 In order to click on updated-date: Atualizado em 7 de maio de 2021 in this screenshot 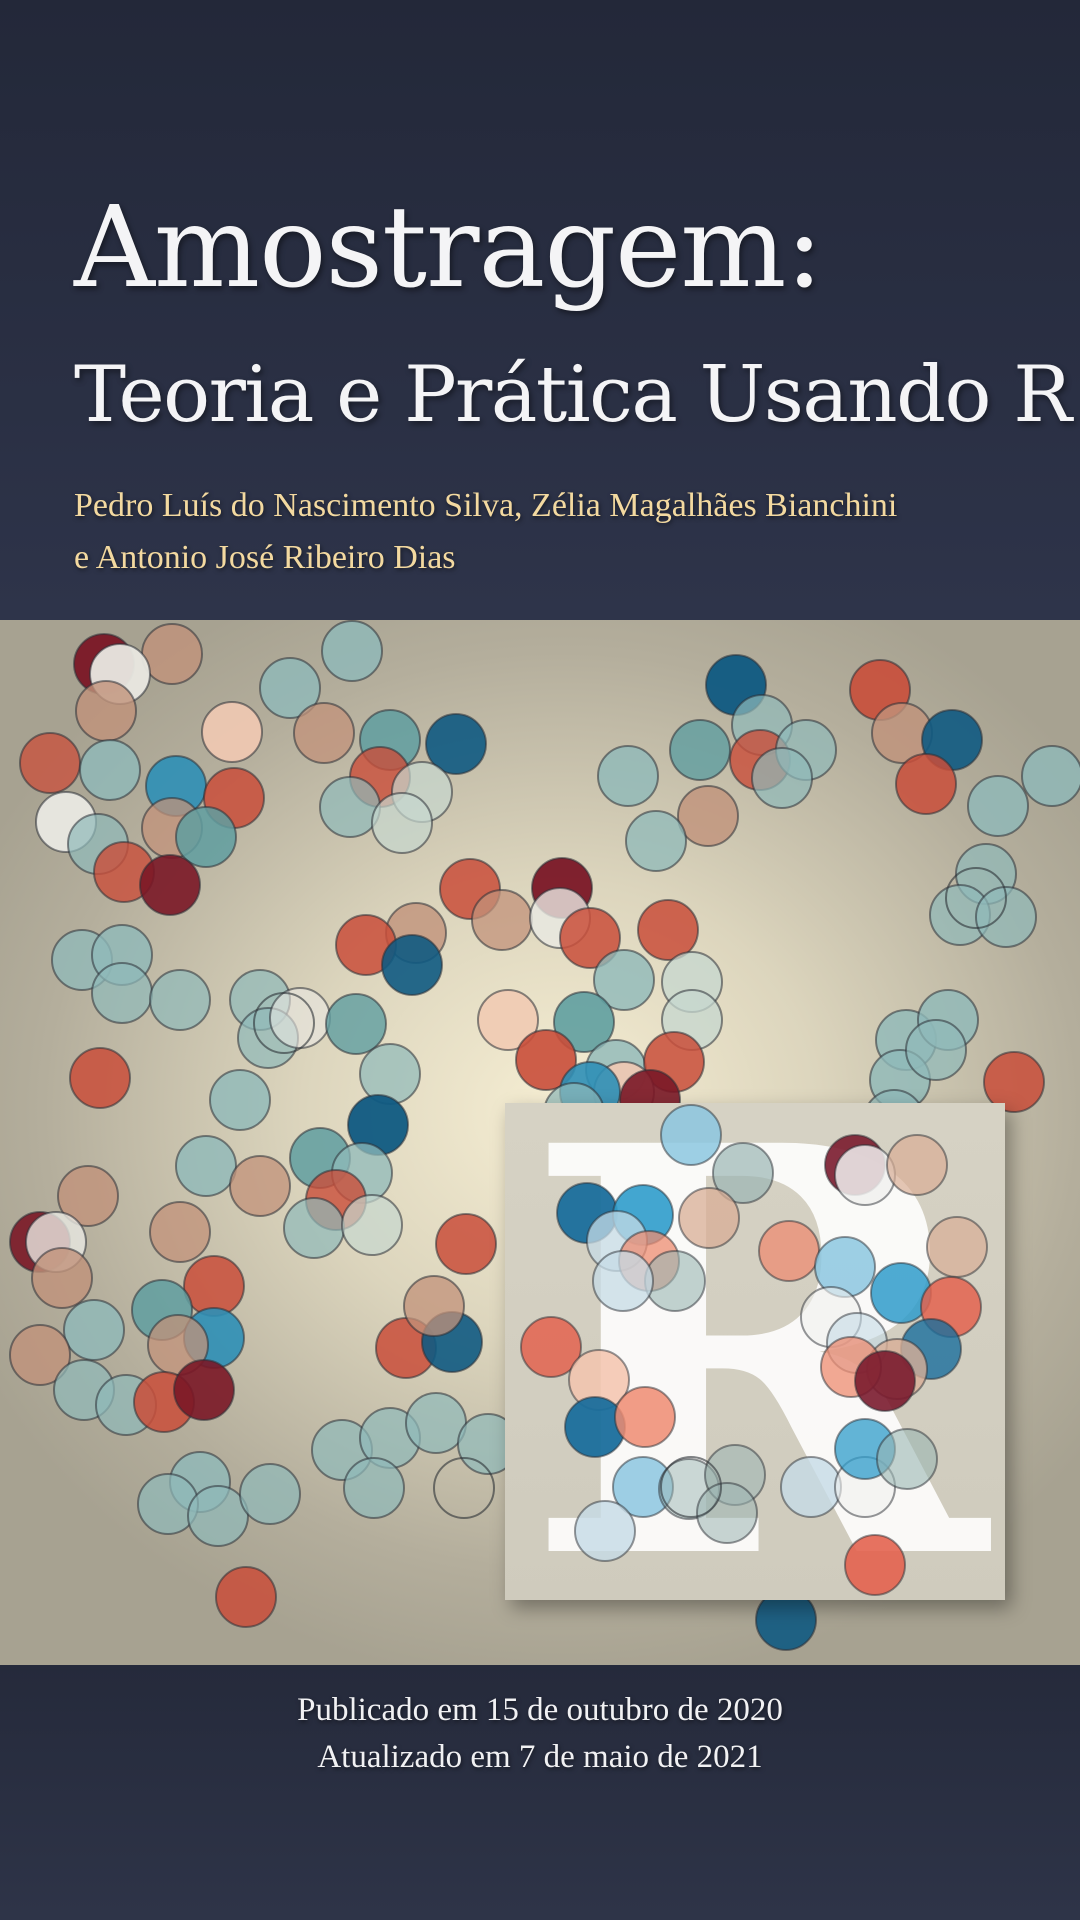, I will do `click(540, 1757)`.